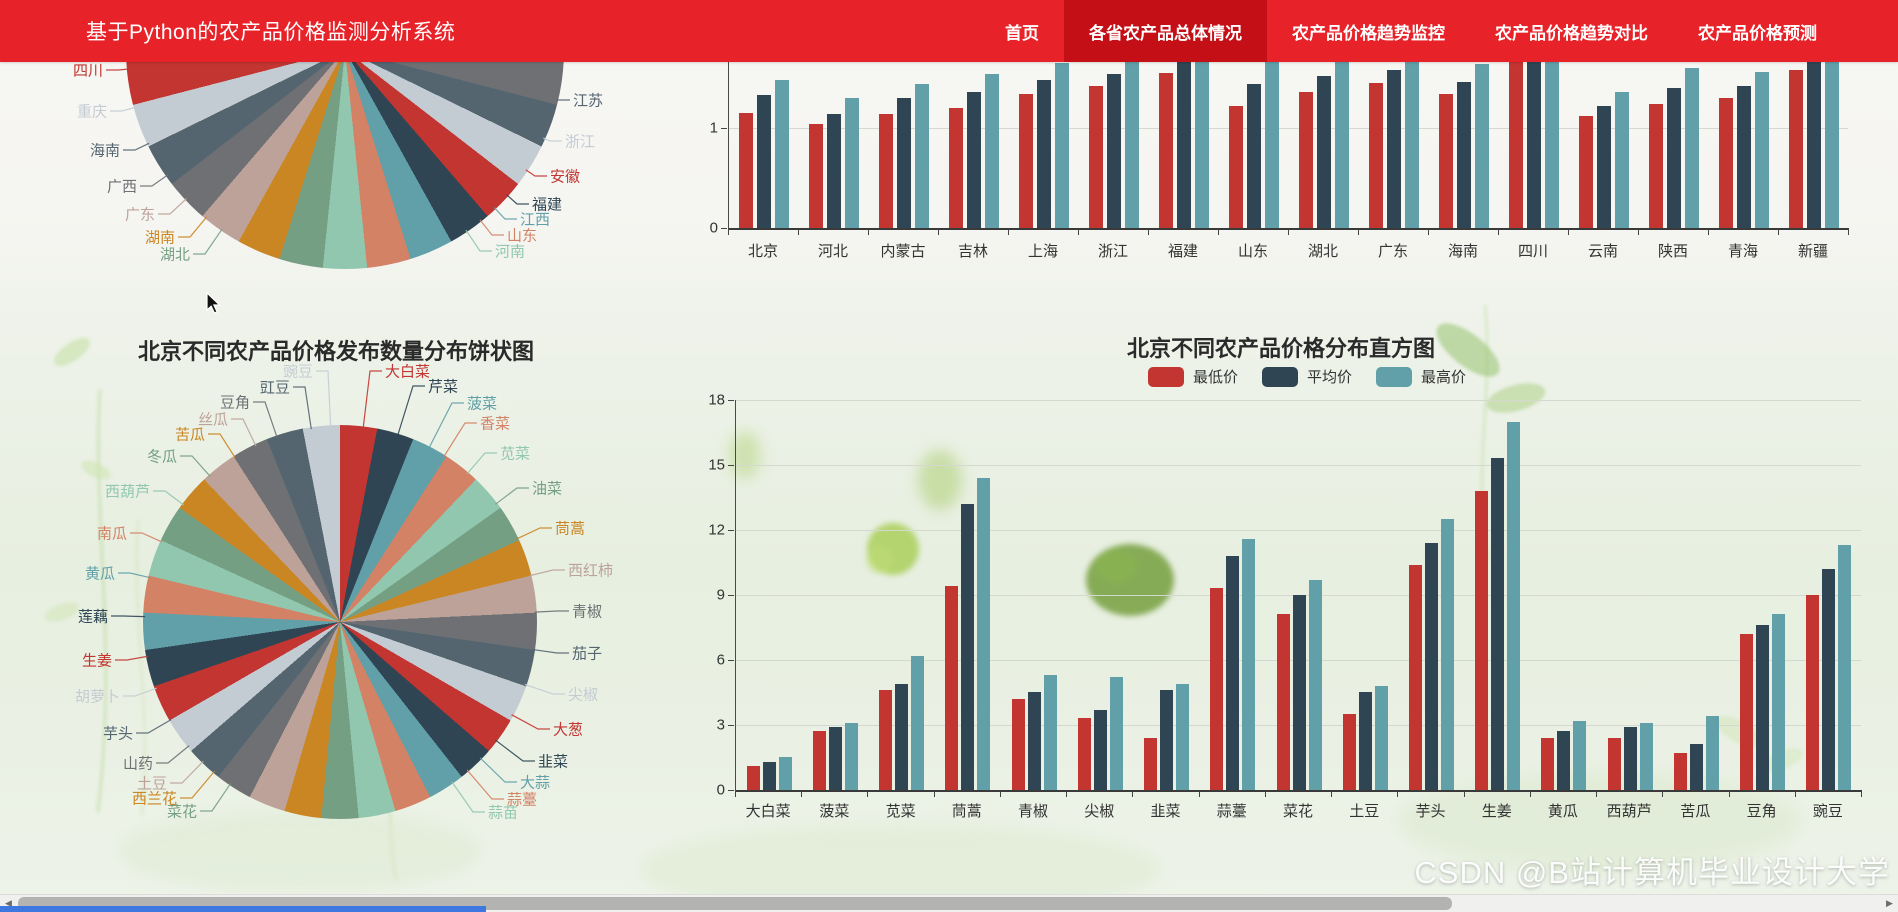 The height and width of the screenshot is (912, 1898). Describe the element at coordinates (1421, 376) in the screenshot. I see `legend-item-2: 最高价` at that location.